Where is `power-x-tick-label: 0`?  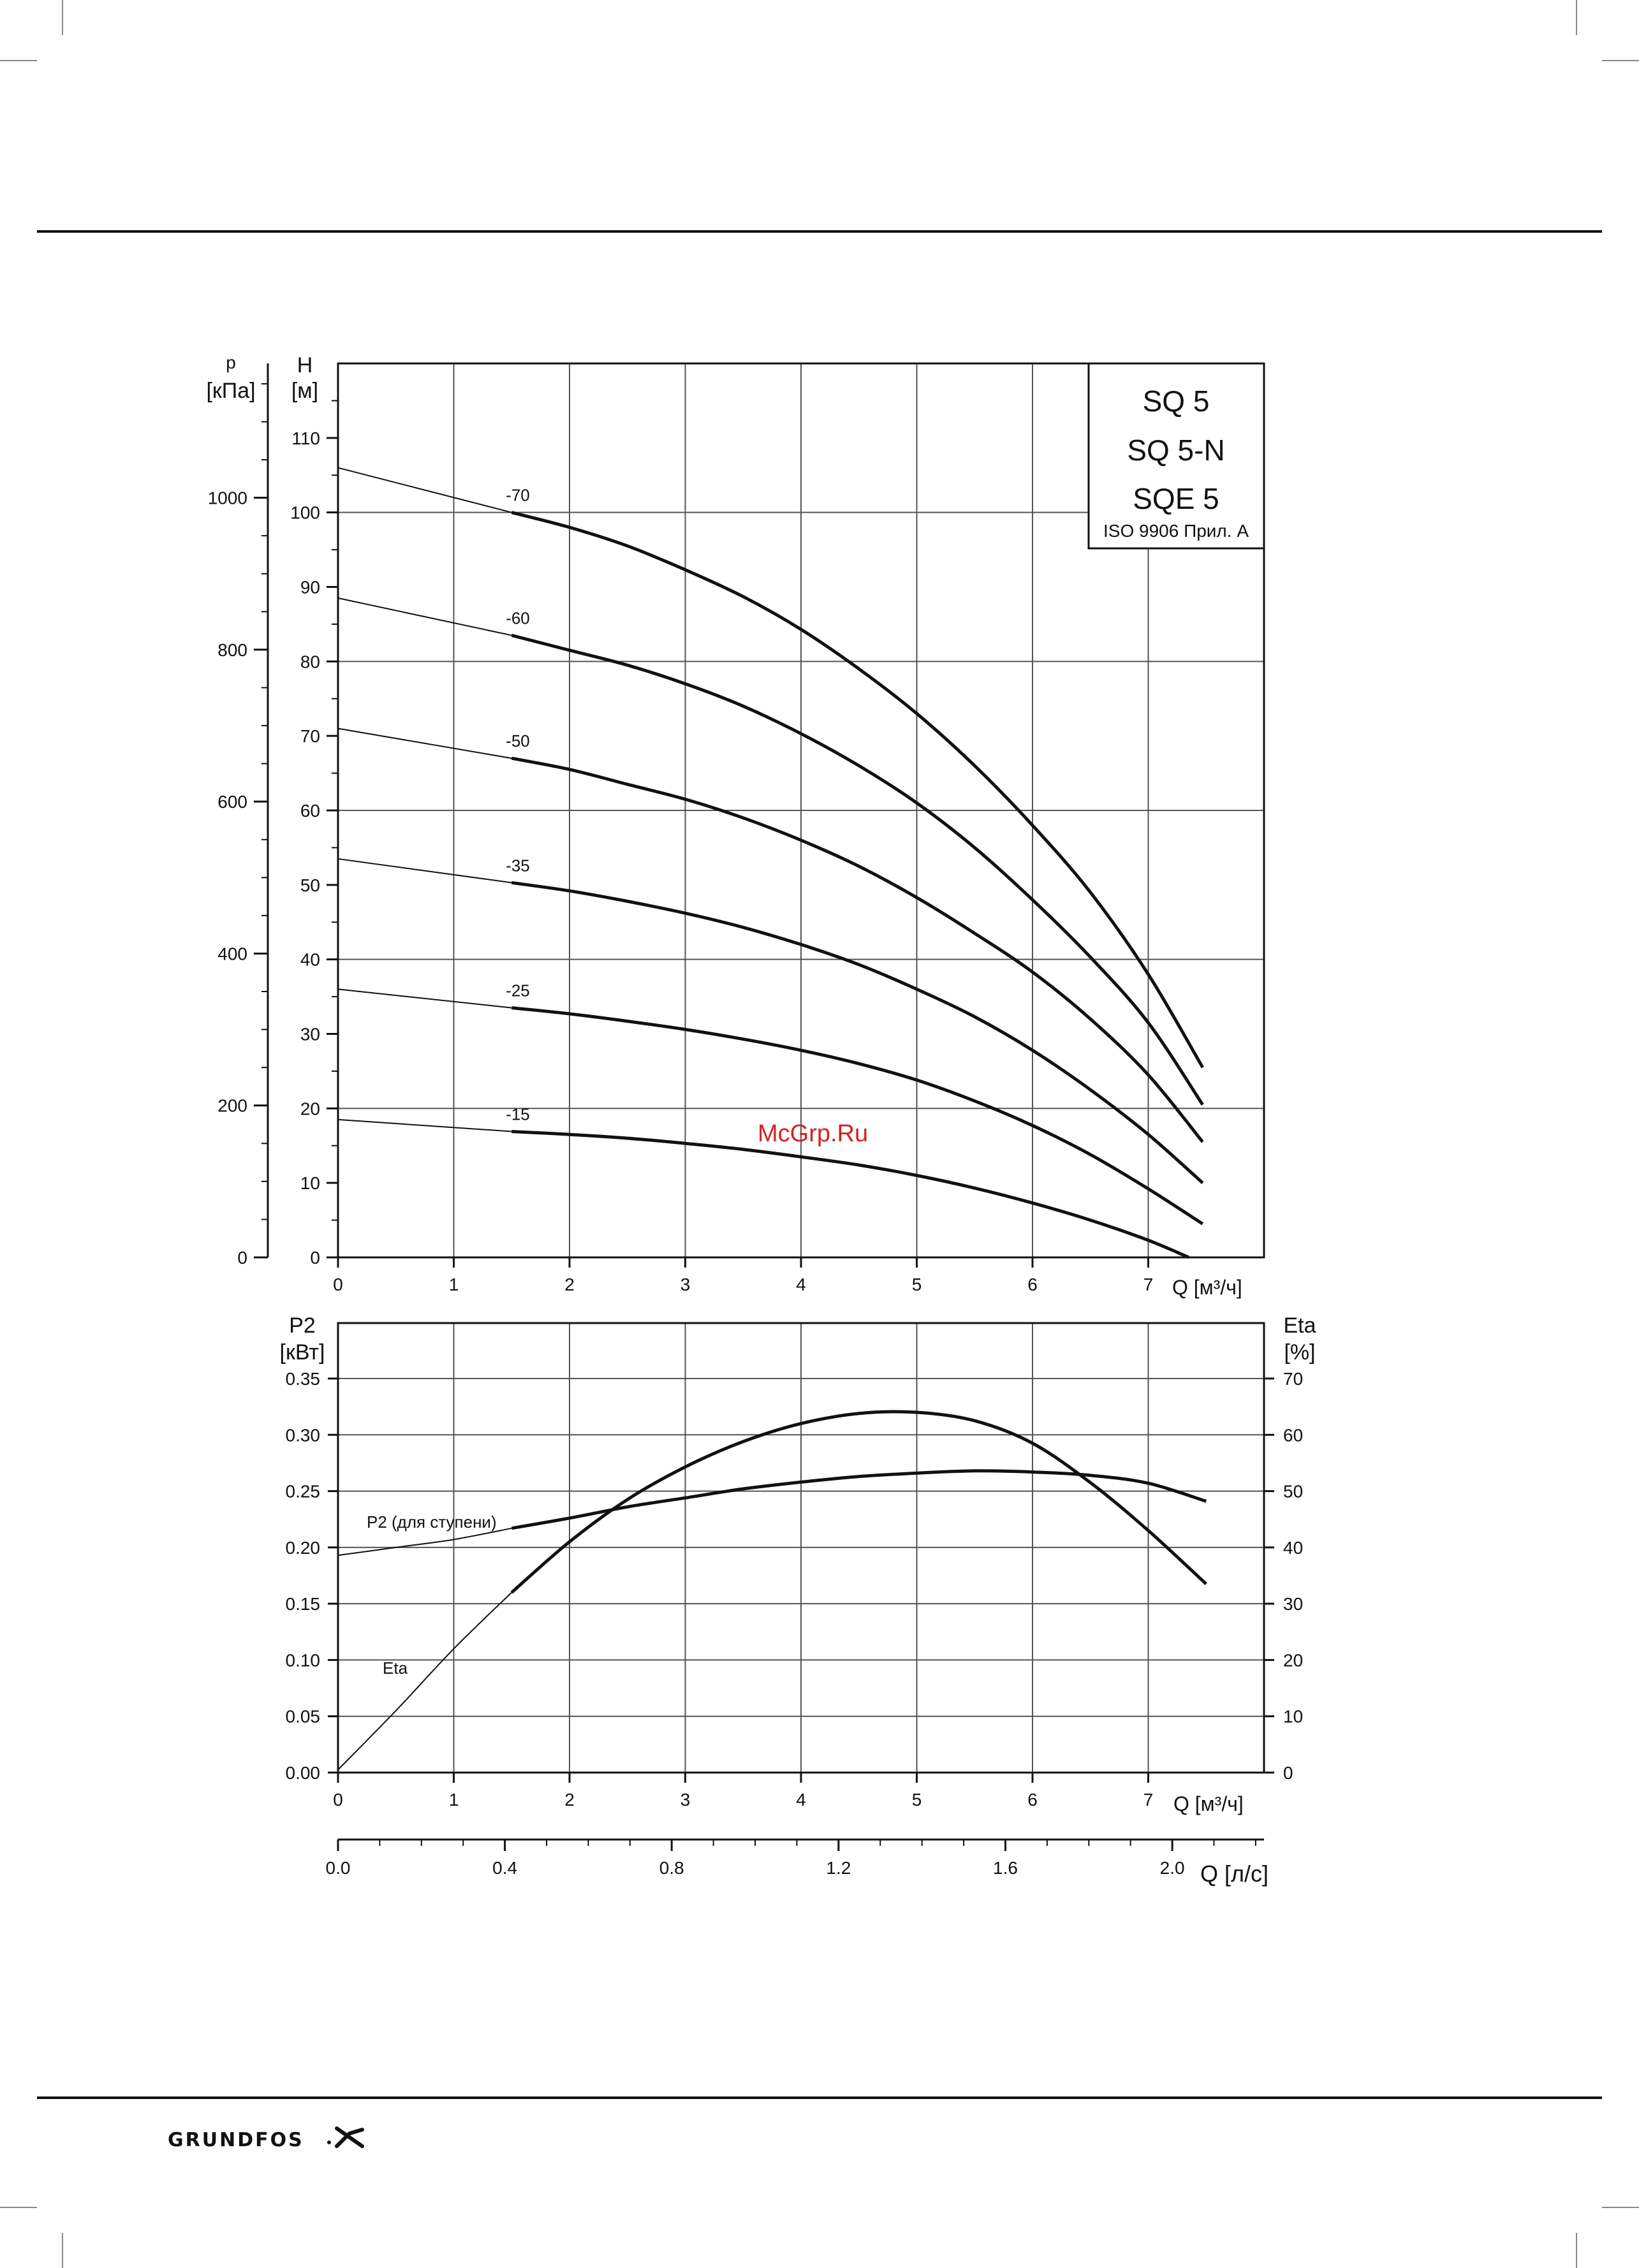
power-x-tick-label: 0 is located at coordinates (338, 1800).